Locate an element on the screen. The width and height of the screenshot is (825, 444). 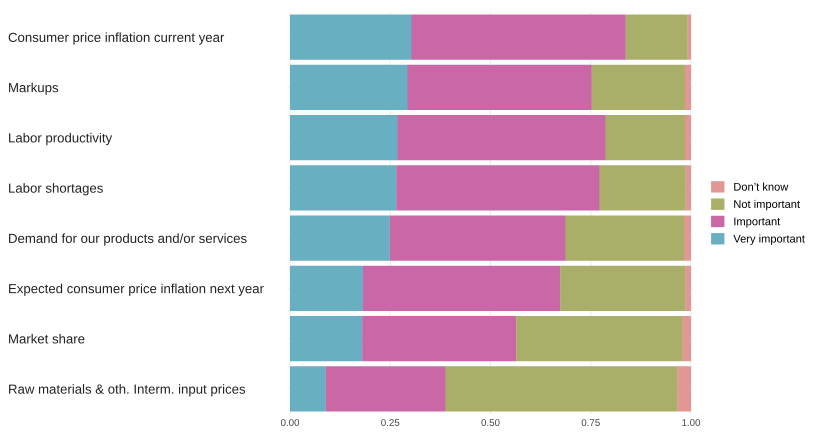
legend-label: Very important is located at coordinates (769, 239).